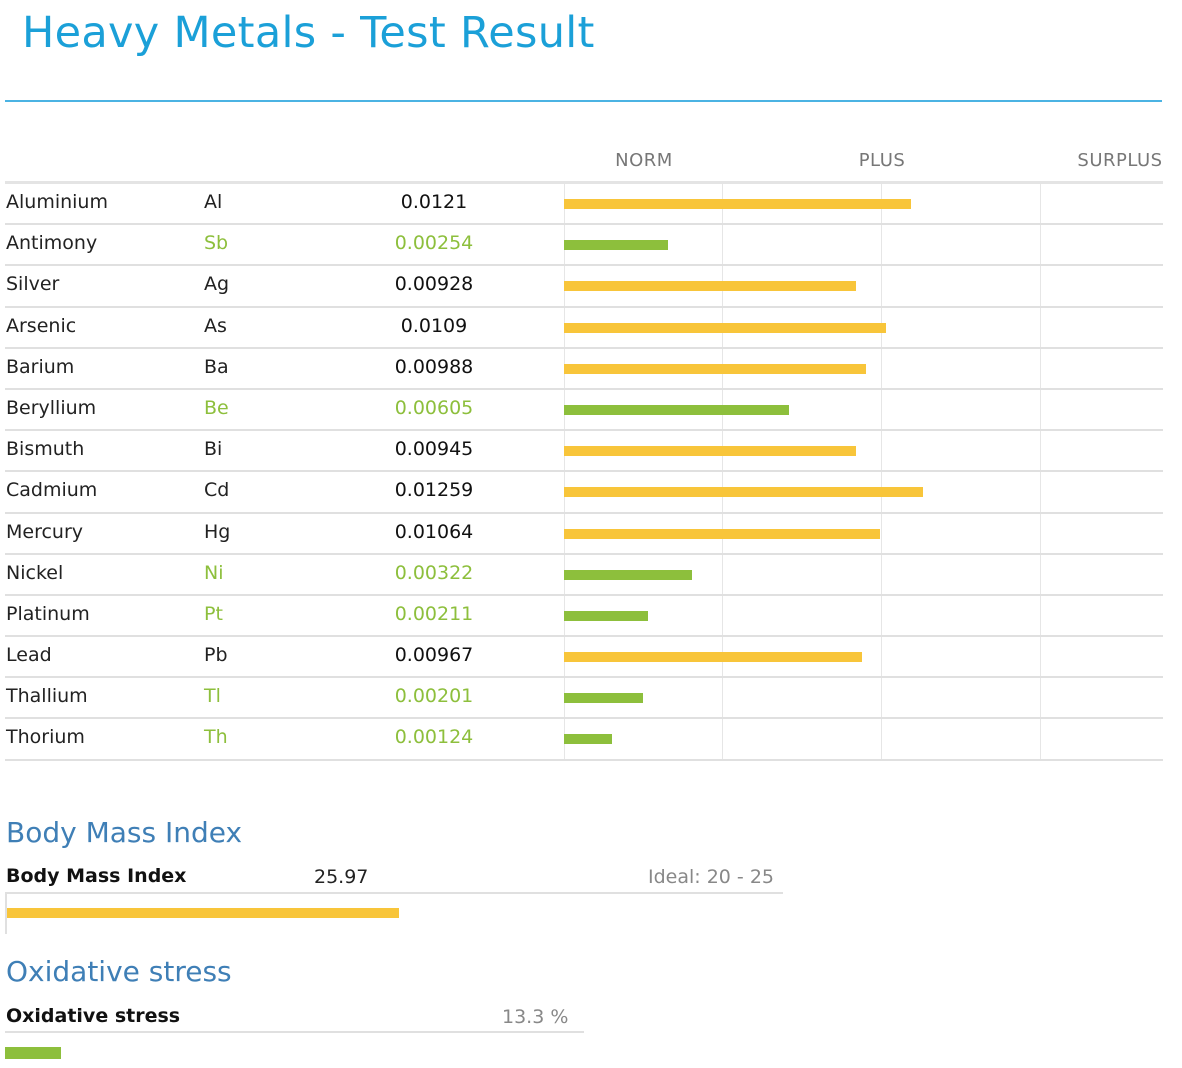 Image resolution: width=1182 pixels, height=1068 pixels. I want to click on bmi-level-bar, so click(203, 913).